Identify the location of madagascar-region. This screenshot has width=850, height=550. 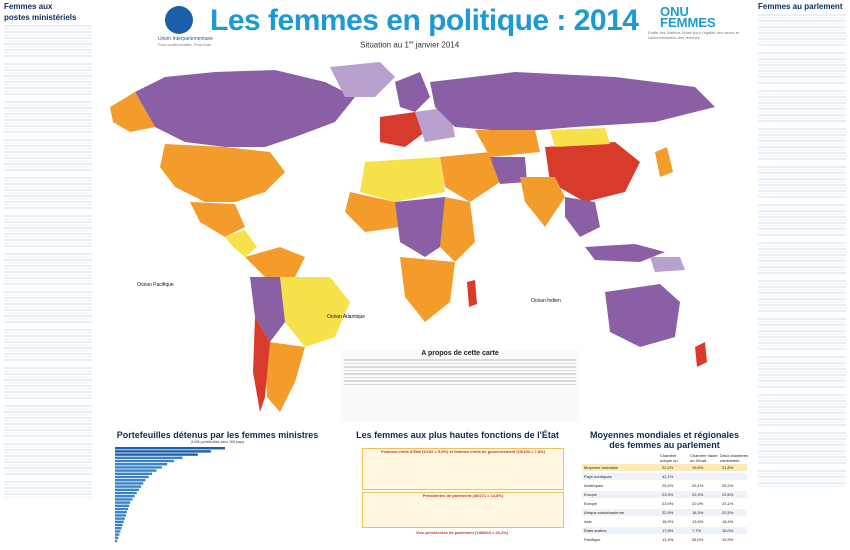
(472, 293).